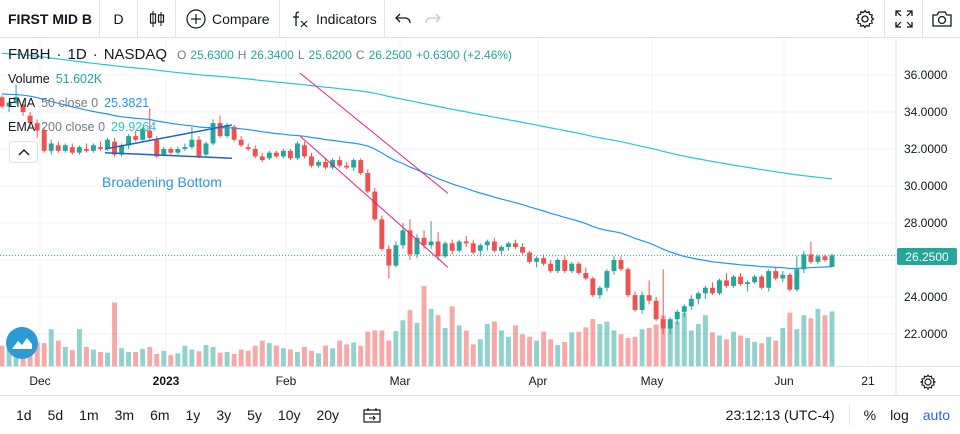 The height and width of the screenshot is (434, 960). I want to click on volume-legend: Volume 51.602K, so click(55, 79).